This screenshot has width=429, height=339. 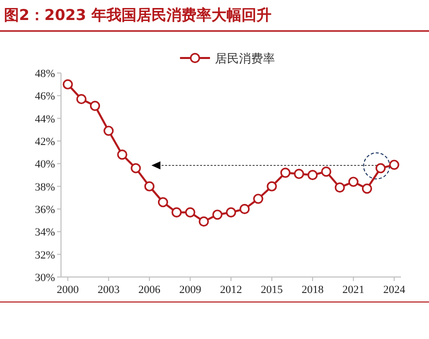 I want to click on y-tick-label: 34%, so click(x=44, y=232).